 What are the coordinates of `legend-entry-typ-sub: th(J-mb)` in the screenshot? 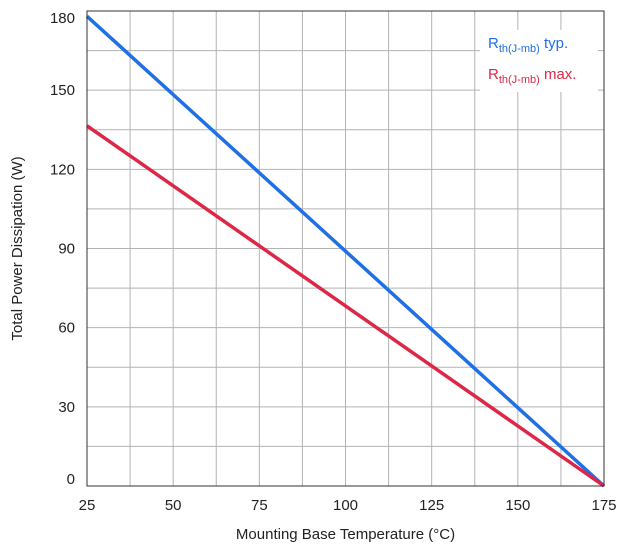 It's located at (519, 49).